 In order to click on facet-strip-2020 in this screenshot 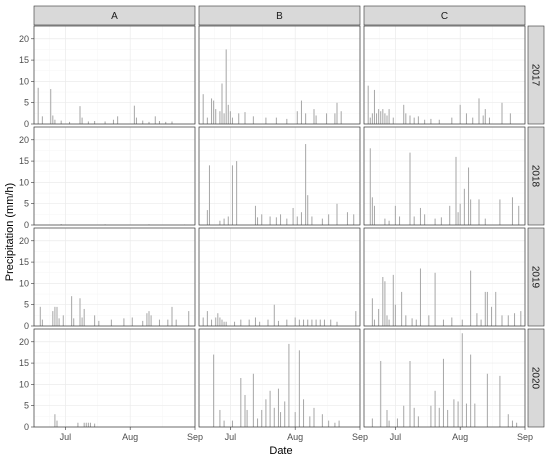, I will do `click(536, 378)`.